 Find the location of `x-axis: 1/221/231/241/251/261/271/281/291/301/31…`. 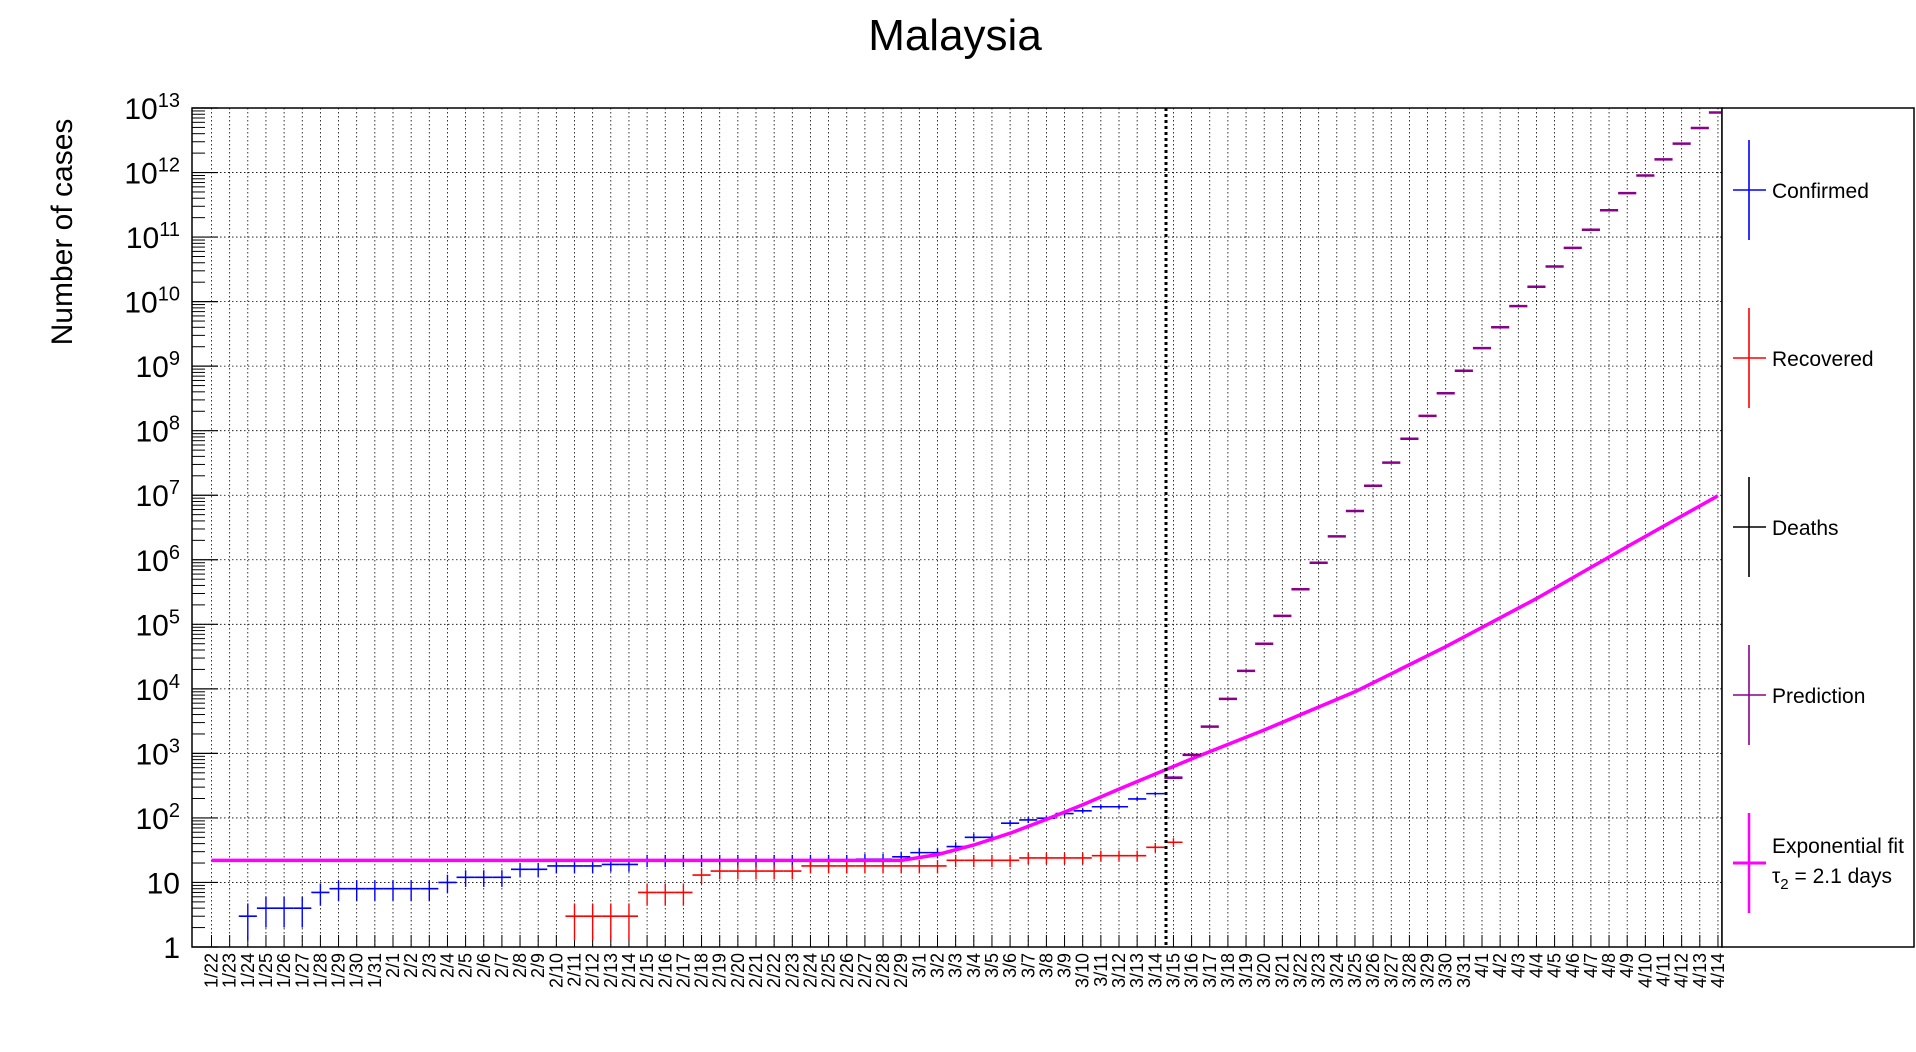

x-axis: 1/221/231/241/251/261/271/281/291/301/31… is located at coordinates (965, 961).